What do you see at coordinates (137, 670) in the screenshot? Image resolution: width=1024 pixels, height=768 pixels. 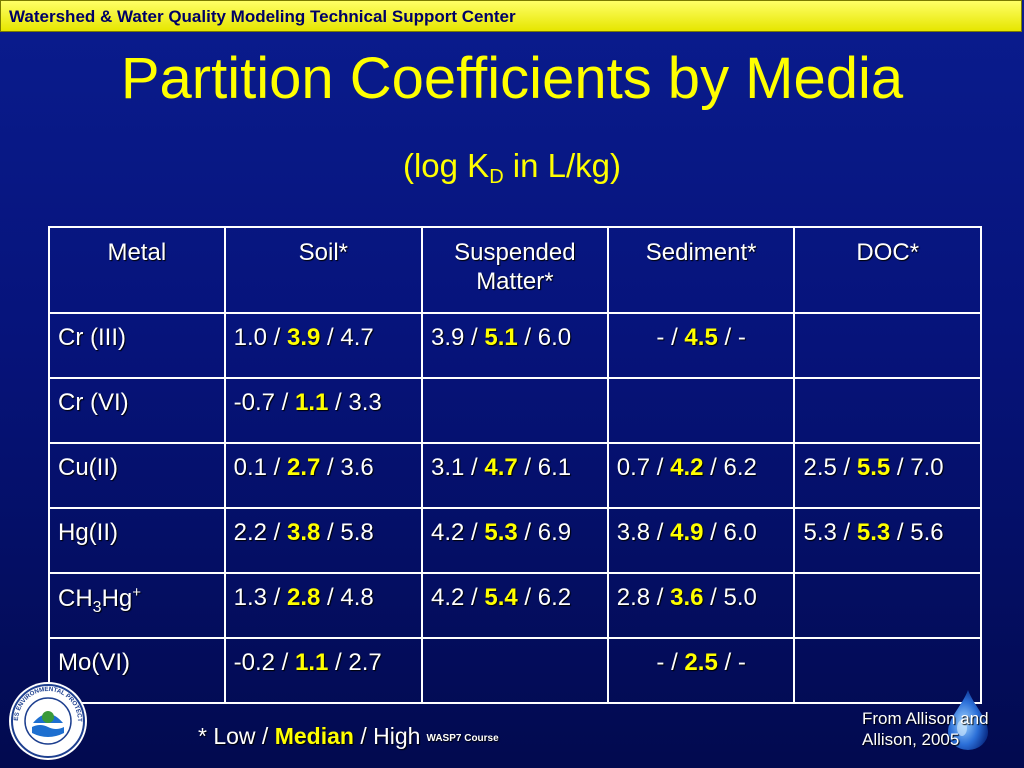 I see `metal-cell: Mo(VI)` at bounding box center [137, 670].